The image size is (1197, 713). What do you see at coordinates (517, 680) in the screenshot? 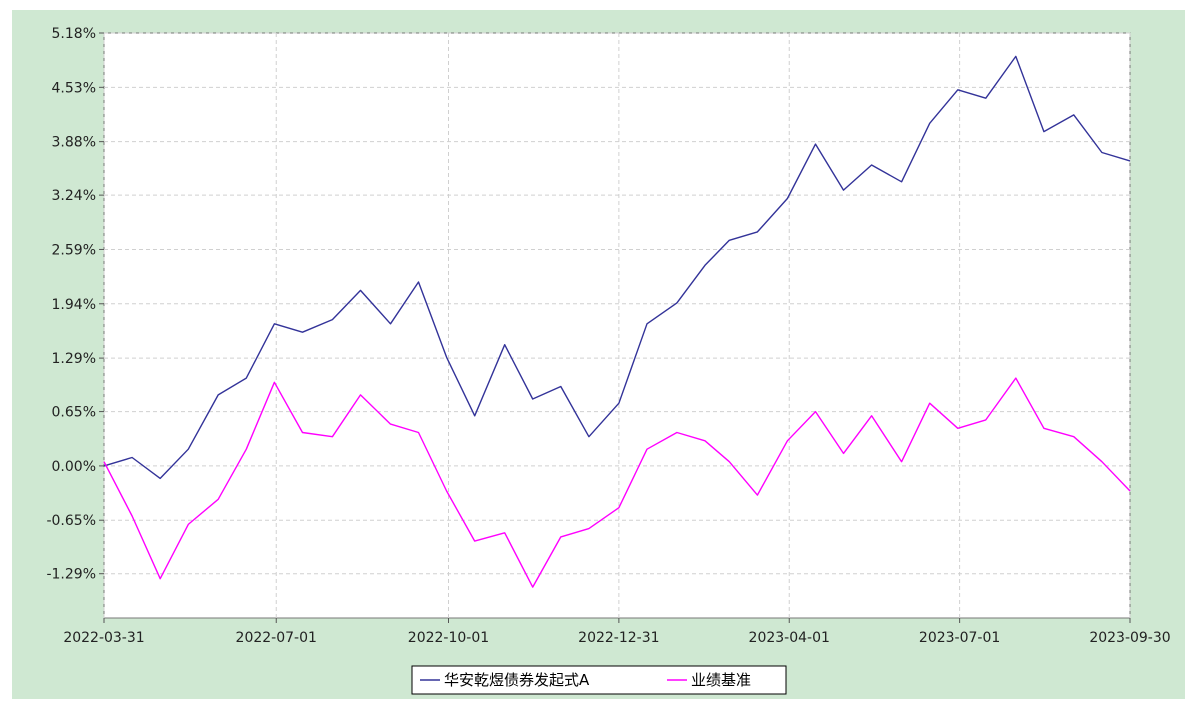
I see `legend-label-series-1: 华安乾煜债券发起式A` at bounding box center [517, 680].